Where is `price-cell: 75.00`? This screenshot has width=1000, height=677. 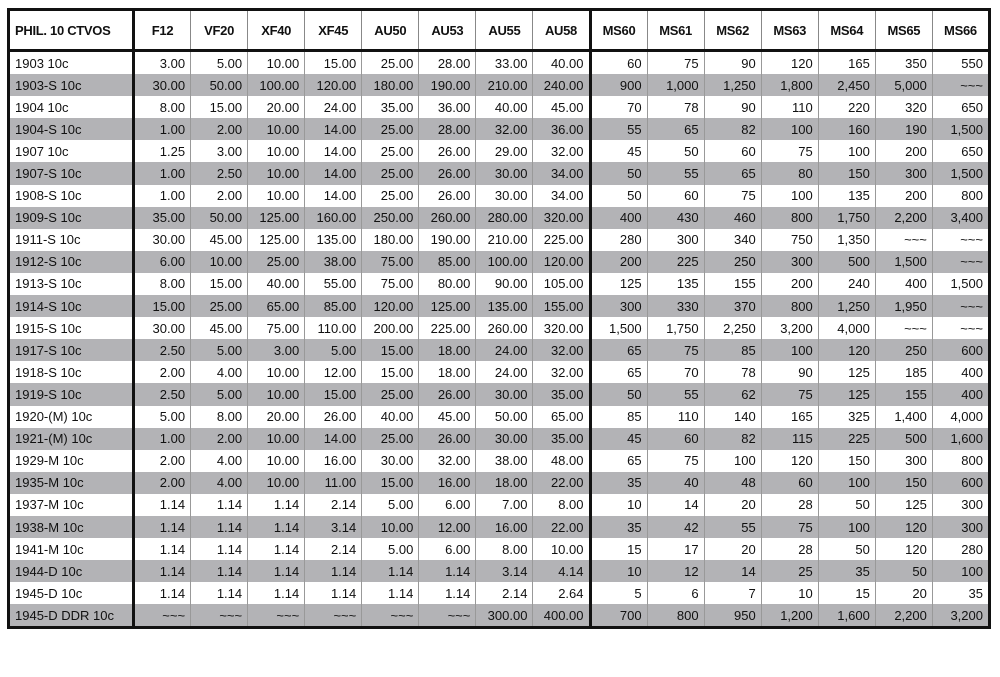 price-cell: 75.00 is located at coordinates (390, 284).